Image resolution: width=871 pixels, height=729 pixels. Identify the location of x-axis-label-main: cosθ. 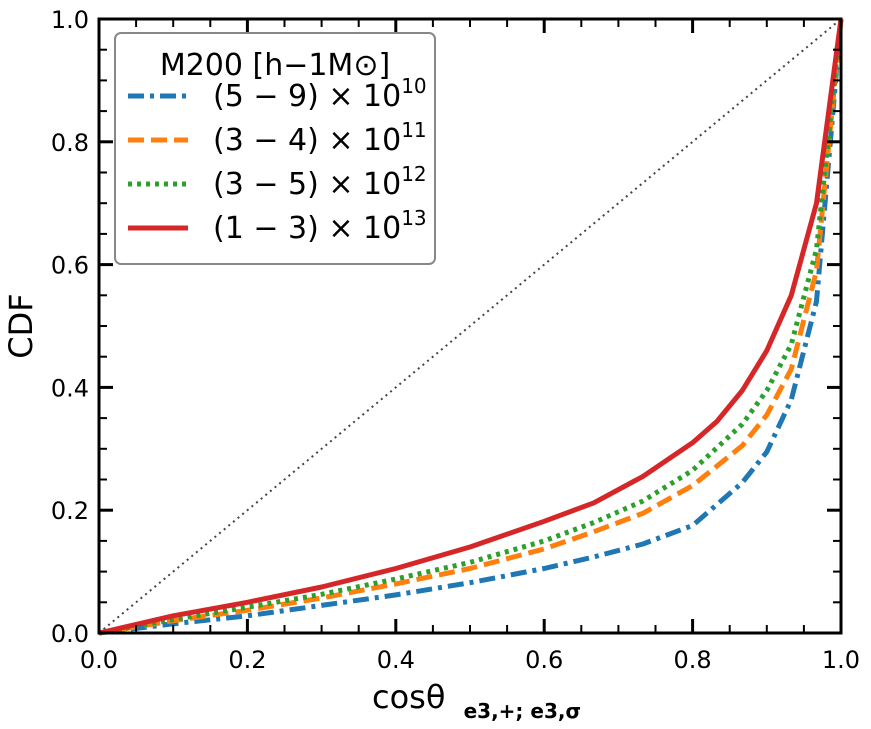
(408, 697).